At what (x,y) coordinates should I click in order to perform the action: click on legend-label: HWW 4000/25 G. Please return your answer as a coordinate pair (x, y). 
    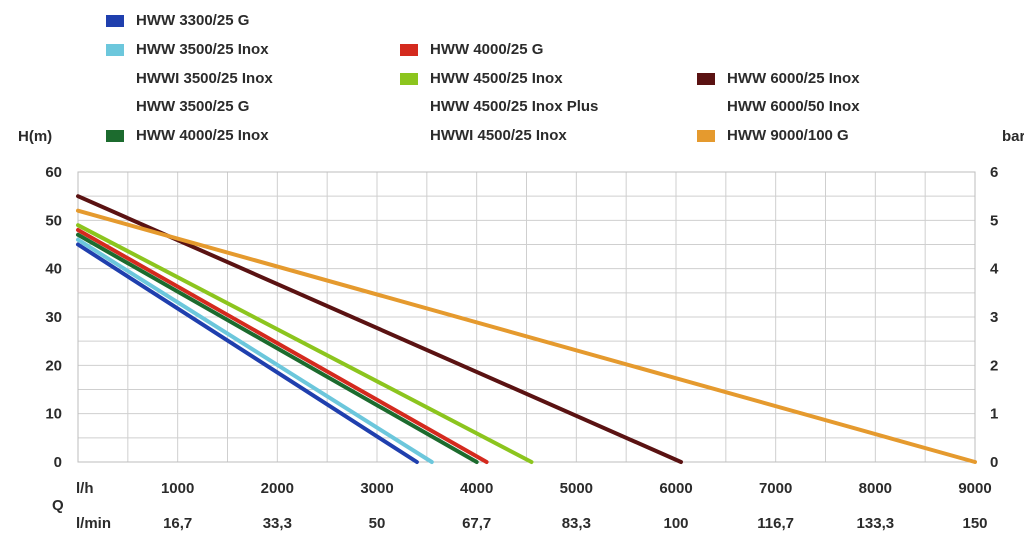
    Looking at the image, I should click on (487, 49).